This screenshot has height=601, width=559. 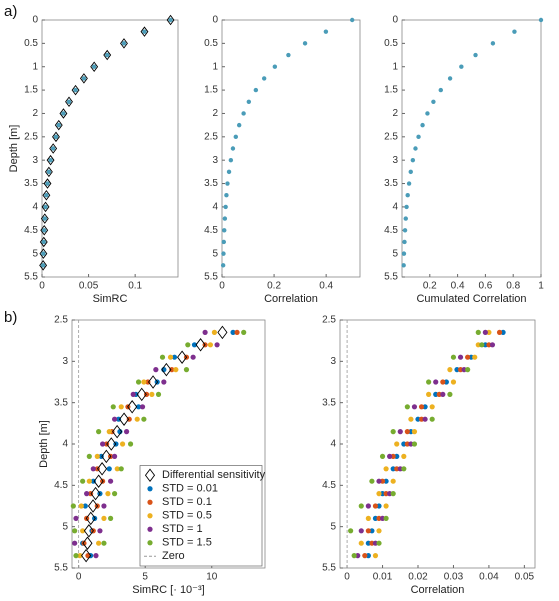 What do you see at coordinates (10, 317) in the screenshot?
I see `panel-label: b)` at bounding box center [10, 317].